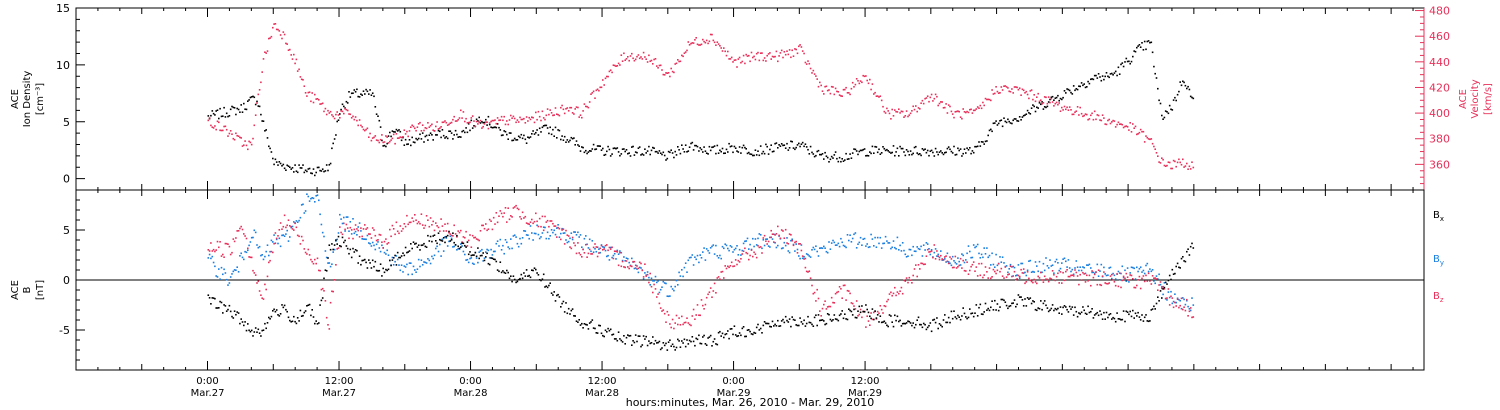  What do you see at coordinates (1439, 36) in the screenshot?
I see `velocity-tick-label: 460` at bounding box center [1439, 36].